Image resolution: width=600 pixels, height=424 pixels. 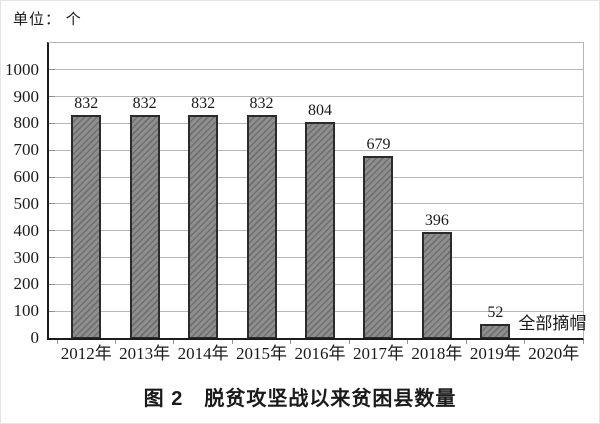 What do you see at coordinates (436, 220) in the screenshot?
I see `bar-value-label: 396` at bounding box center [436, 220].